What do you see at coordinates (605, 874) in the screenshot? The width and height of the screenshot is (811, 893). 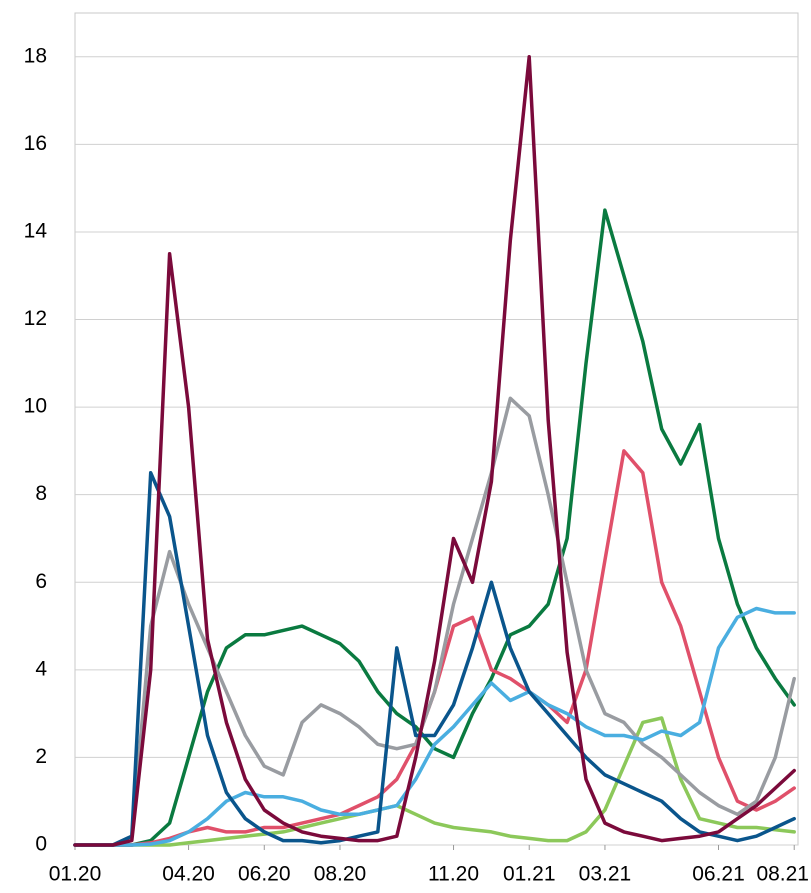 I see `x-tick-label: 03.21` at bounding box center [605, 874].